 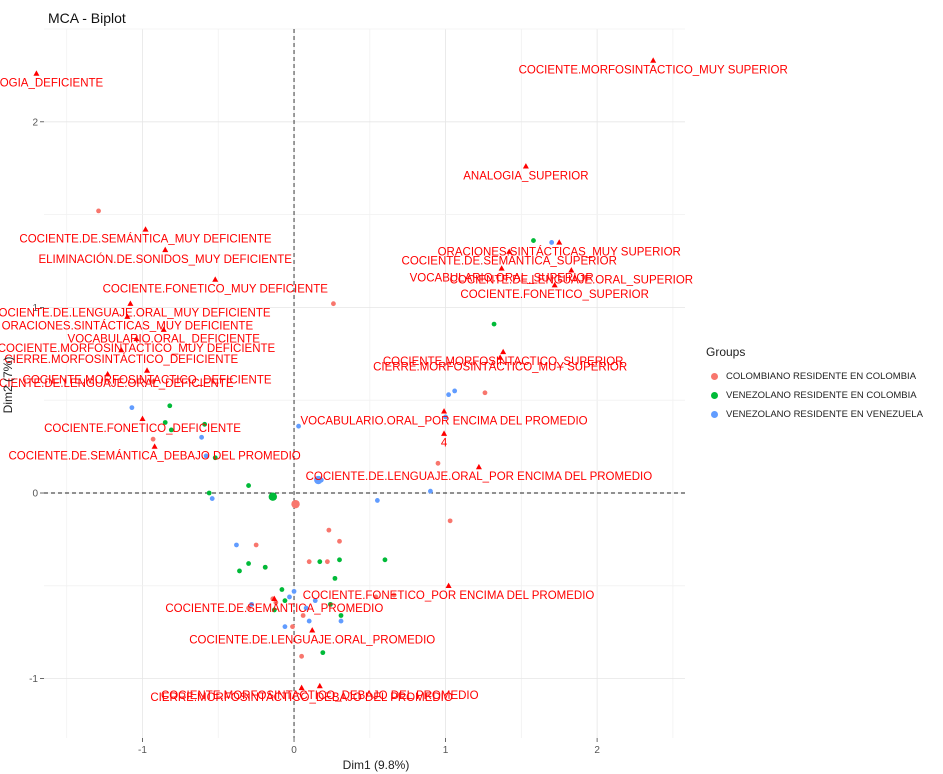 What do you see at coordinates (117, 384) in the screenshot?
I see `variable-label: COCIENTE.DE.LENGUAJE.ORAL_DEFICIENTE` at bounding box center [117, 384].